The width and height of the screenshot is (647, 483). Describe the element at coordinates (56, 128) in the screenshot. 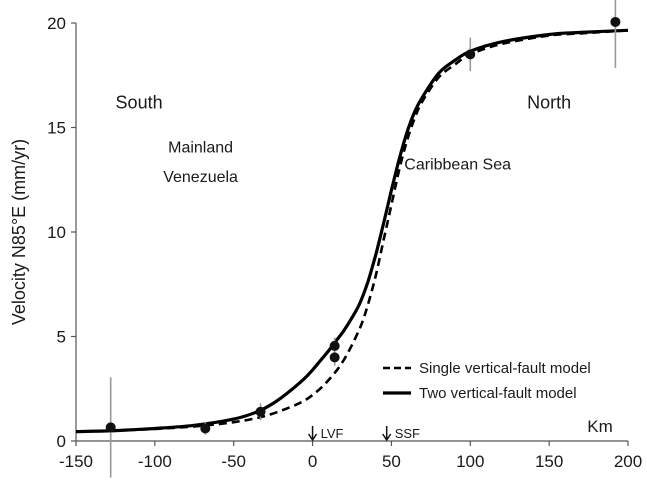

I see `y-tick-label: 15` at that location.